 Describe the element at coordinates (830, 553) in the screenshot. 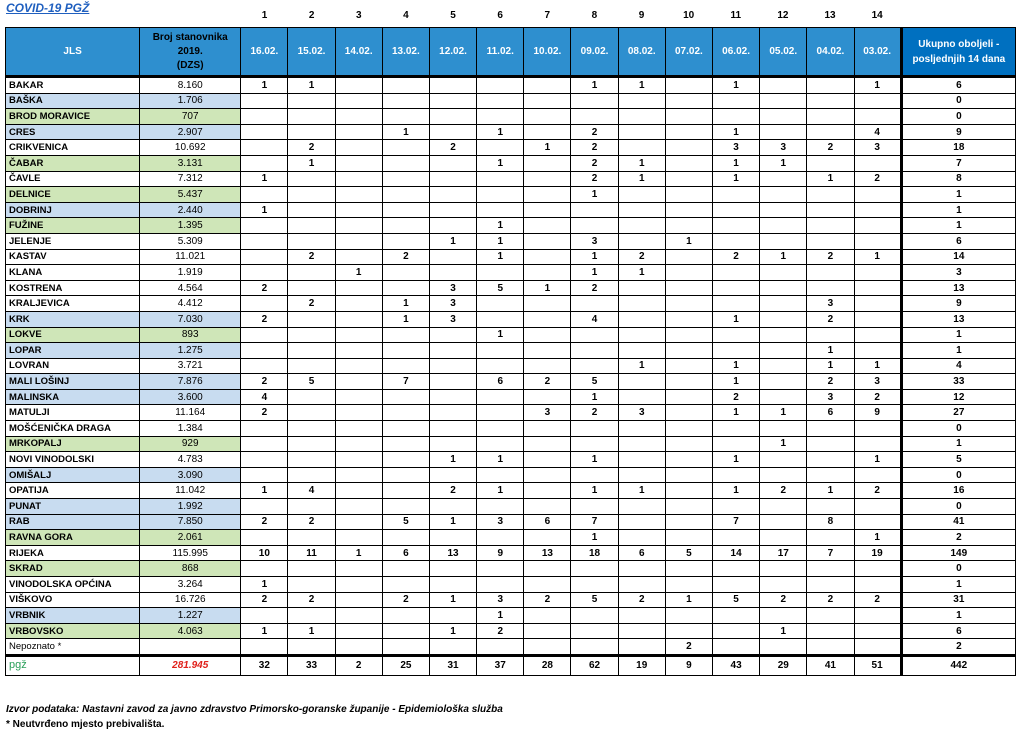

I see `day-count-cell: 7` at that location.